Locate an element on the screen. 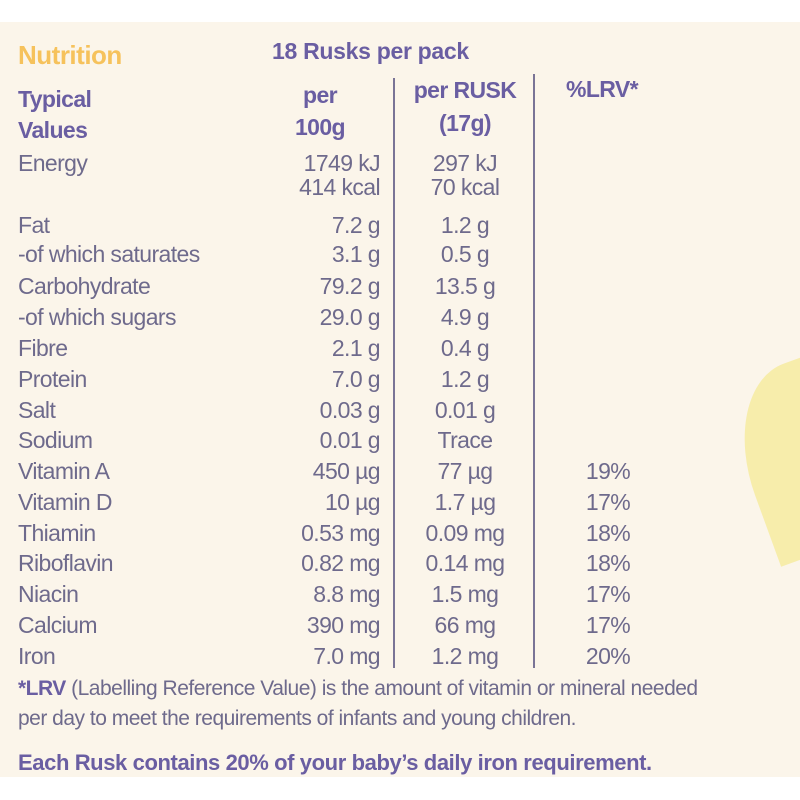 Image resolution: width=800 pixels, height=800 pixels. row-label: -of which sugars is located at coordinates (97, 317).